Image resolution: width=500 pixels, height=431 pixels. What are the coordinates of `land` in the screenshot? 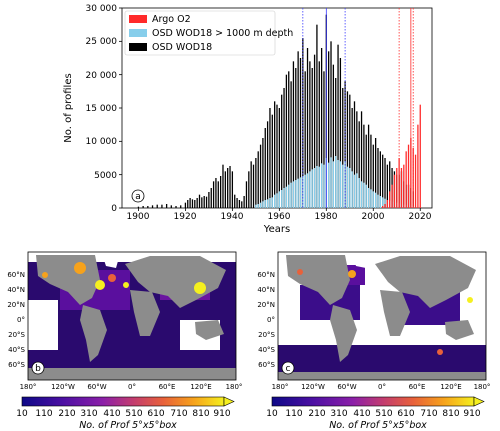 It's located at (382, 317).